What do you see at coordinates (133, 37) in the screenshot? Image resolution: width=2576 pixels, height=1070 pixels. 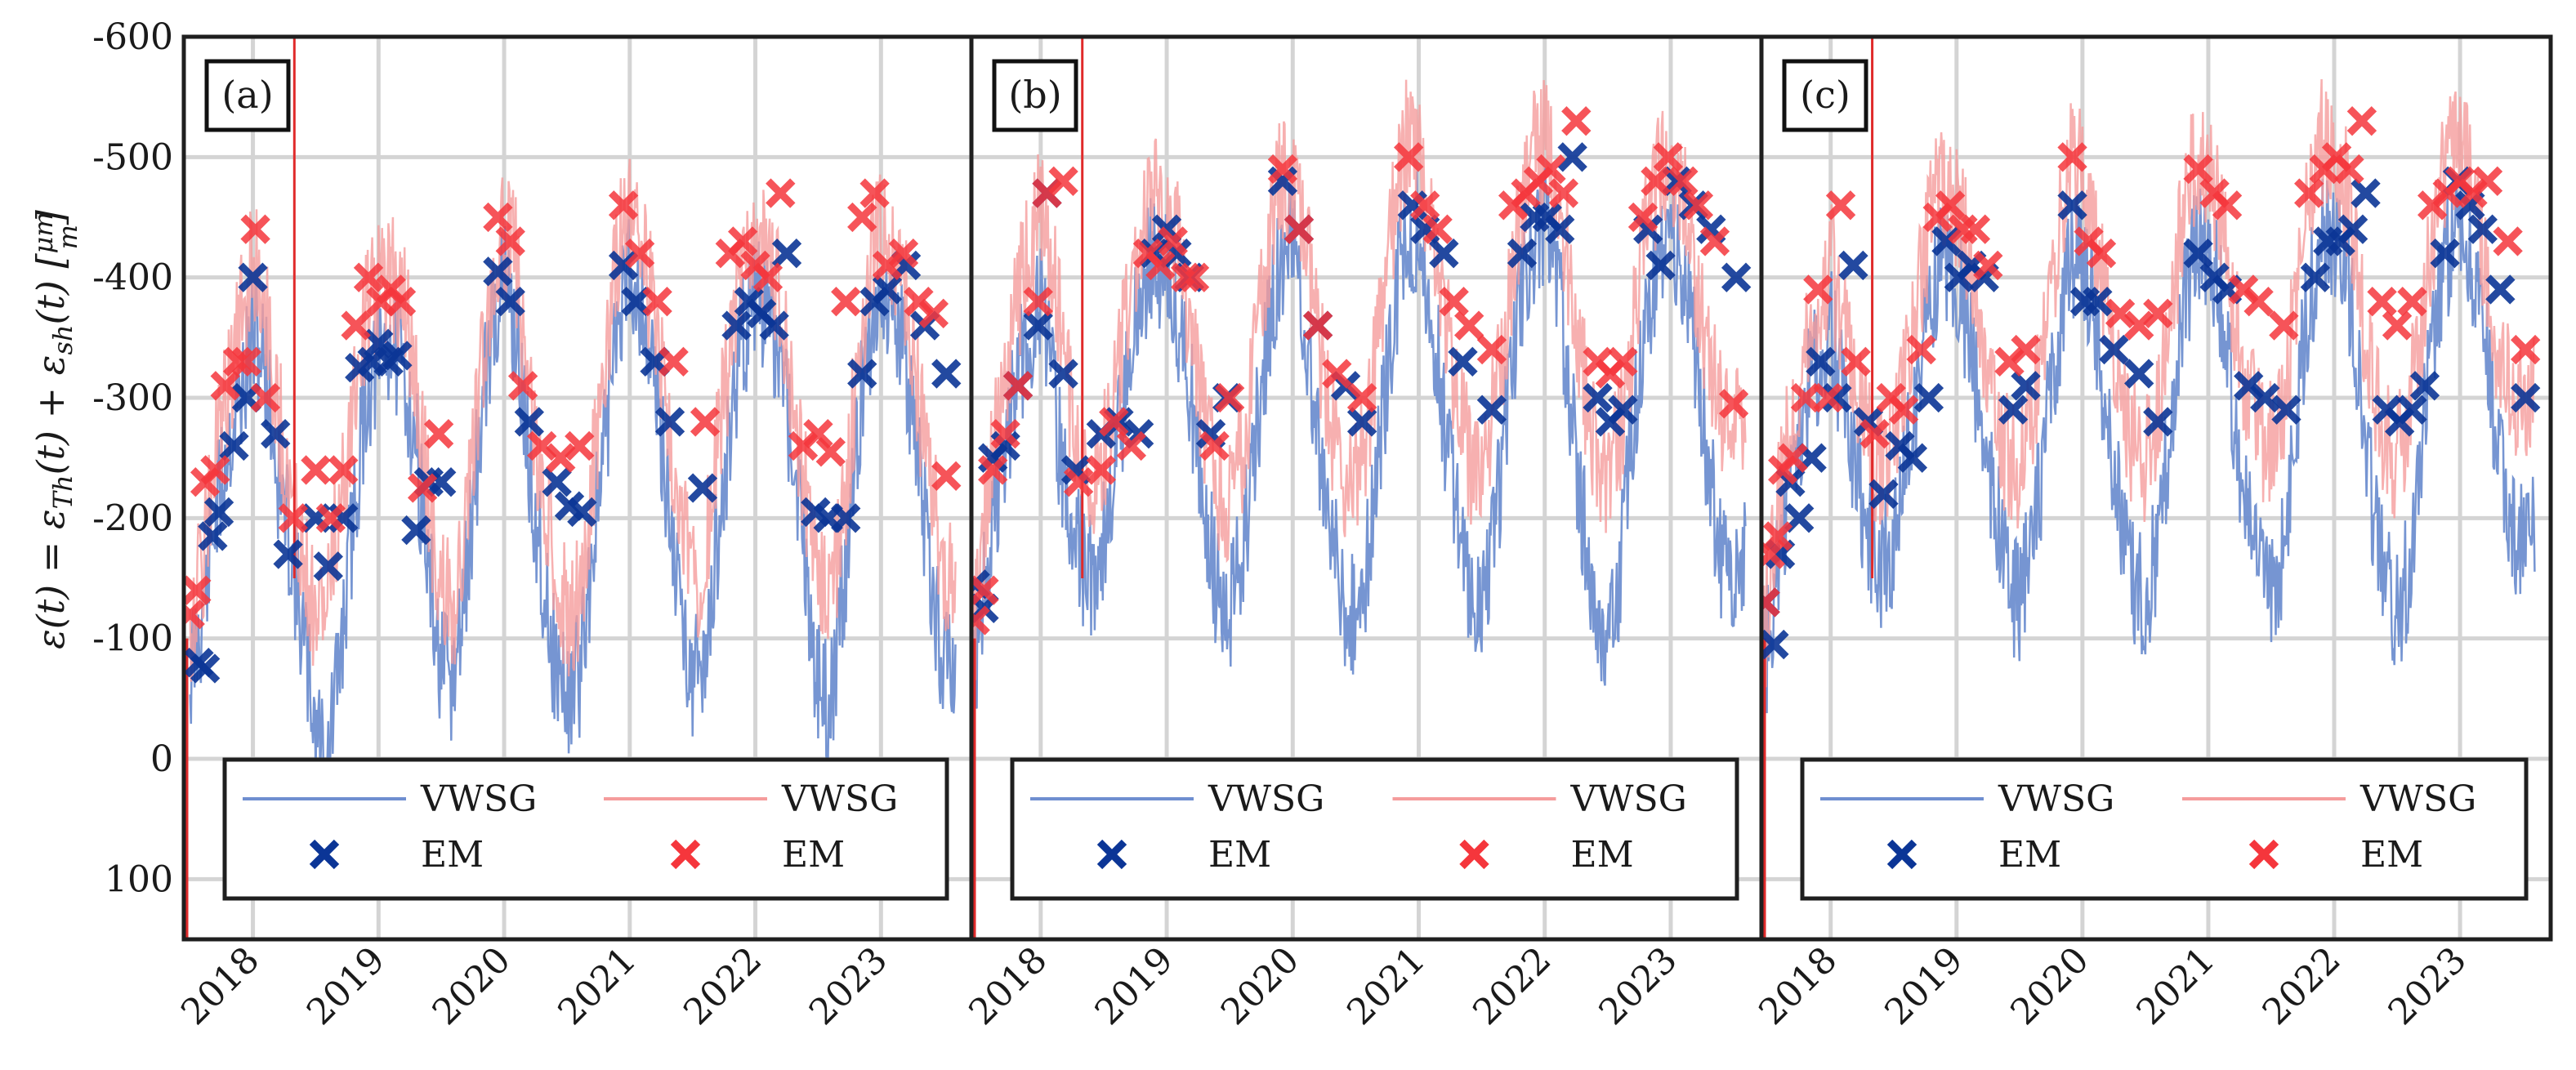 I see `y-tick-label: -600` at bounding box center [133, 37].